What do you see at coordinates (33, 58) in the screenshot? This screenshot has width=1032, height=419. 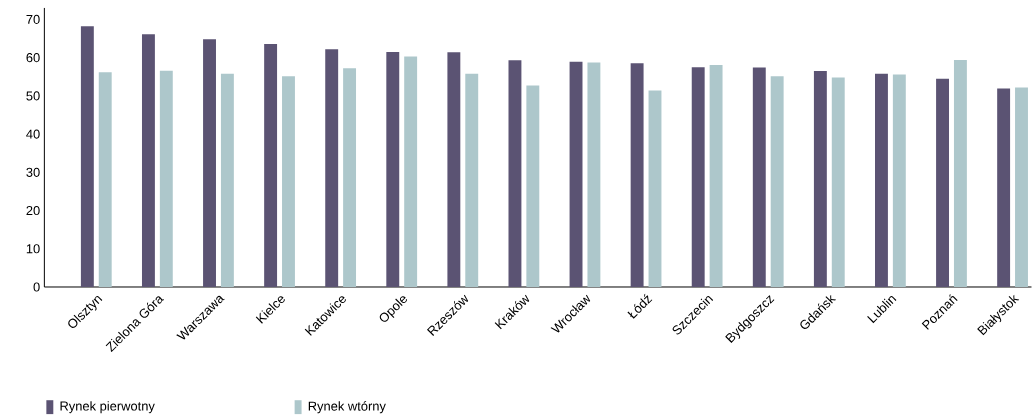 I see `y-tick-label: 60` at bounding box center [33, 58].